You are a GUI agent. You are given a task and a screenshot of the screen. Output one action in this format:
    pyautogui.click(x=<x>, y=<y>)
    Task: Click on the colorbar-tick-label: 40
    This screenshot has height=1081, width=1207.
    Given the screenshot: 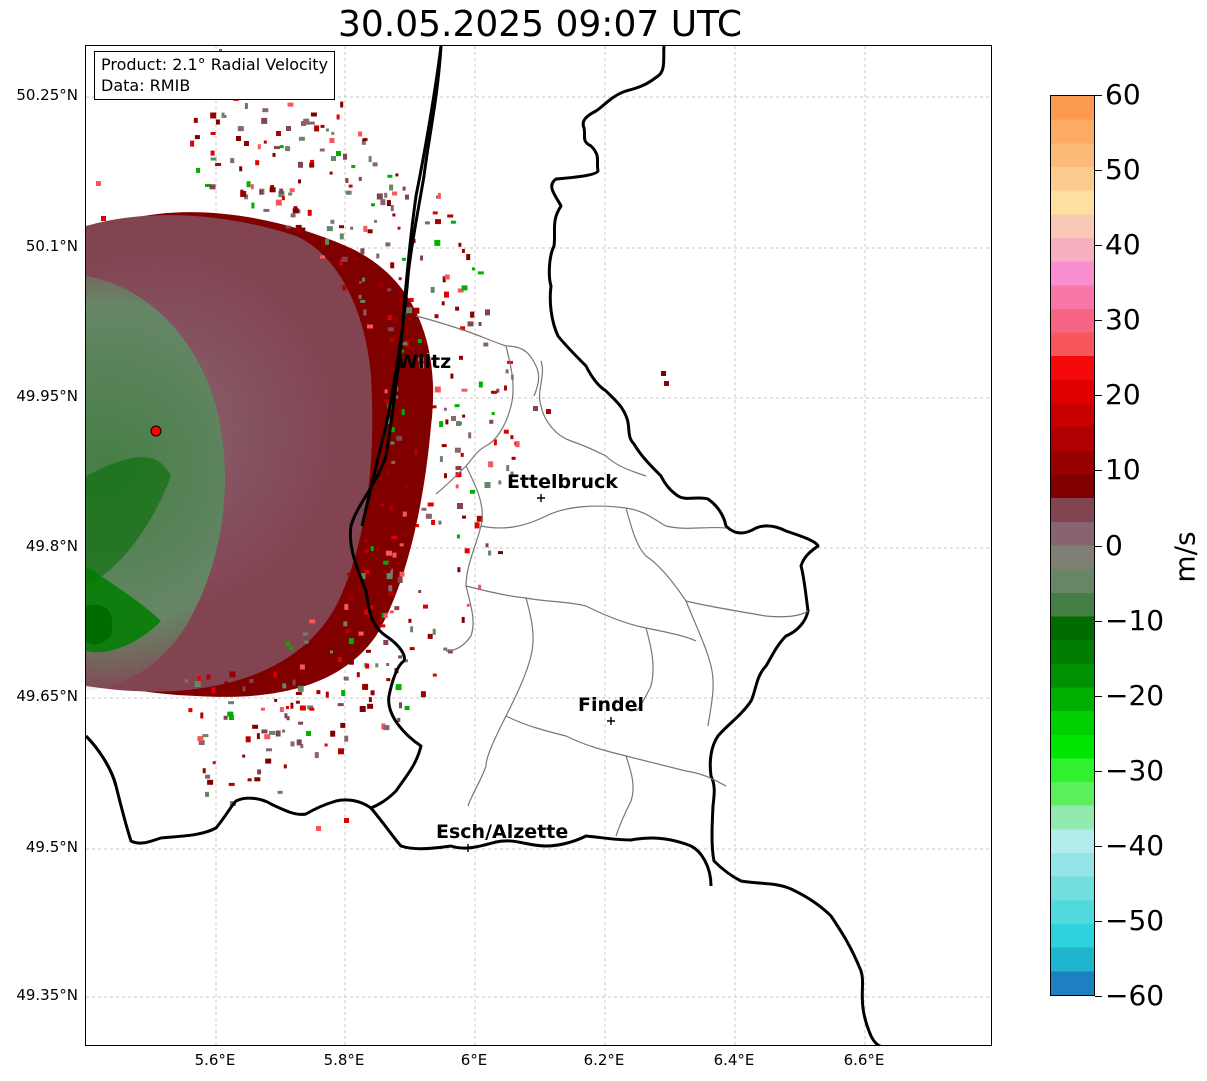 What is the action you would take?
    pyautogui.click(x=1123, y=244)
    